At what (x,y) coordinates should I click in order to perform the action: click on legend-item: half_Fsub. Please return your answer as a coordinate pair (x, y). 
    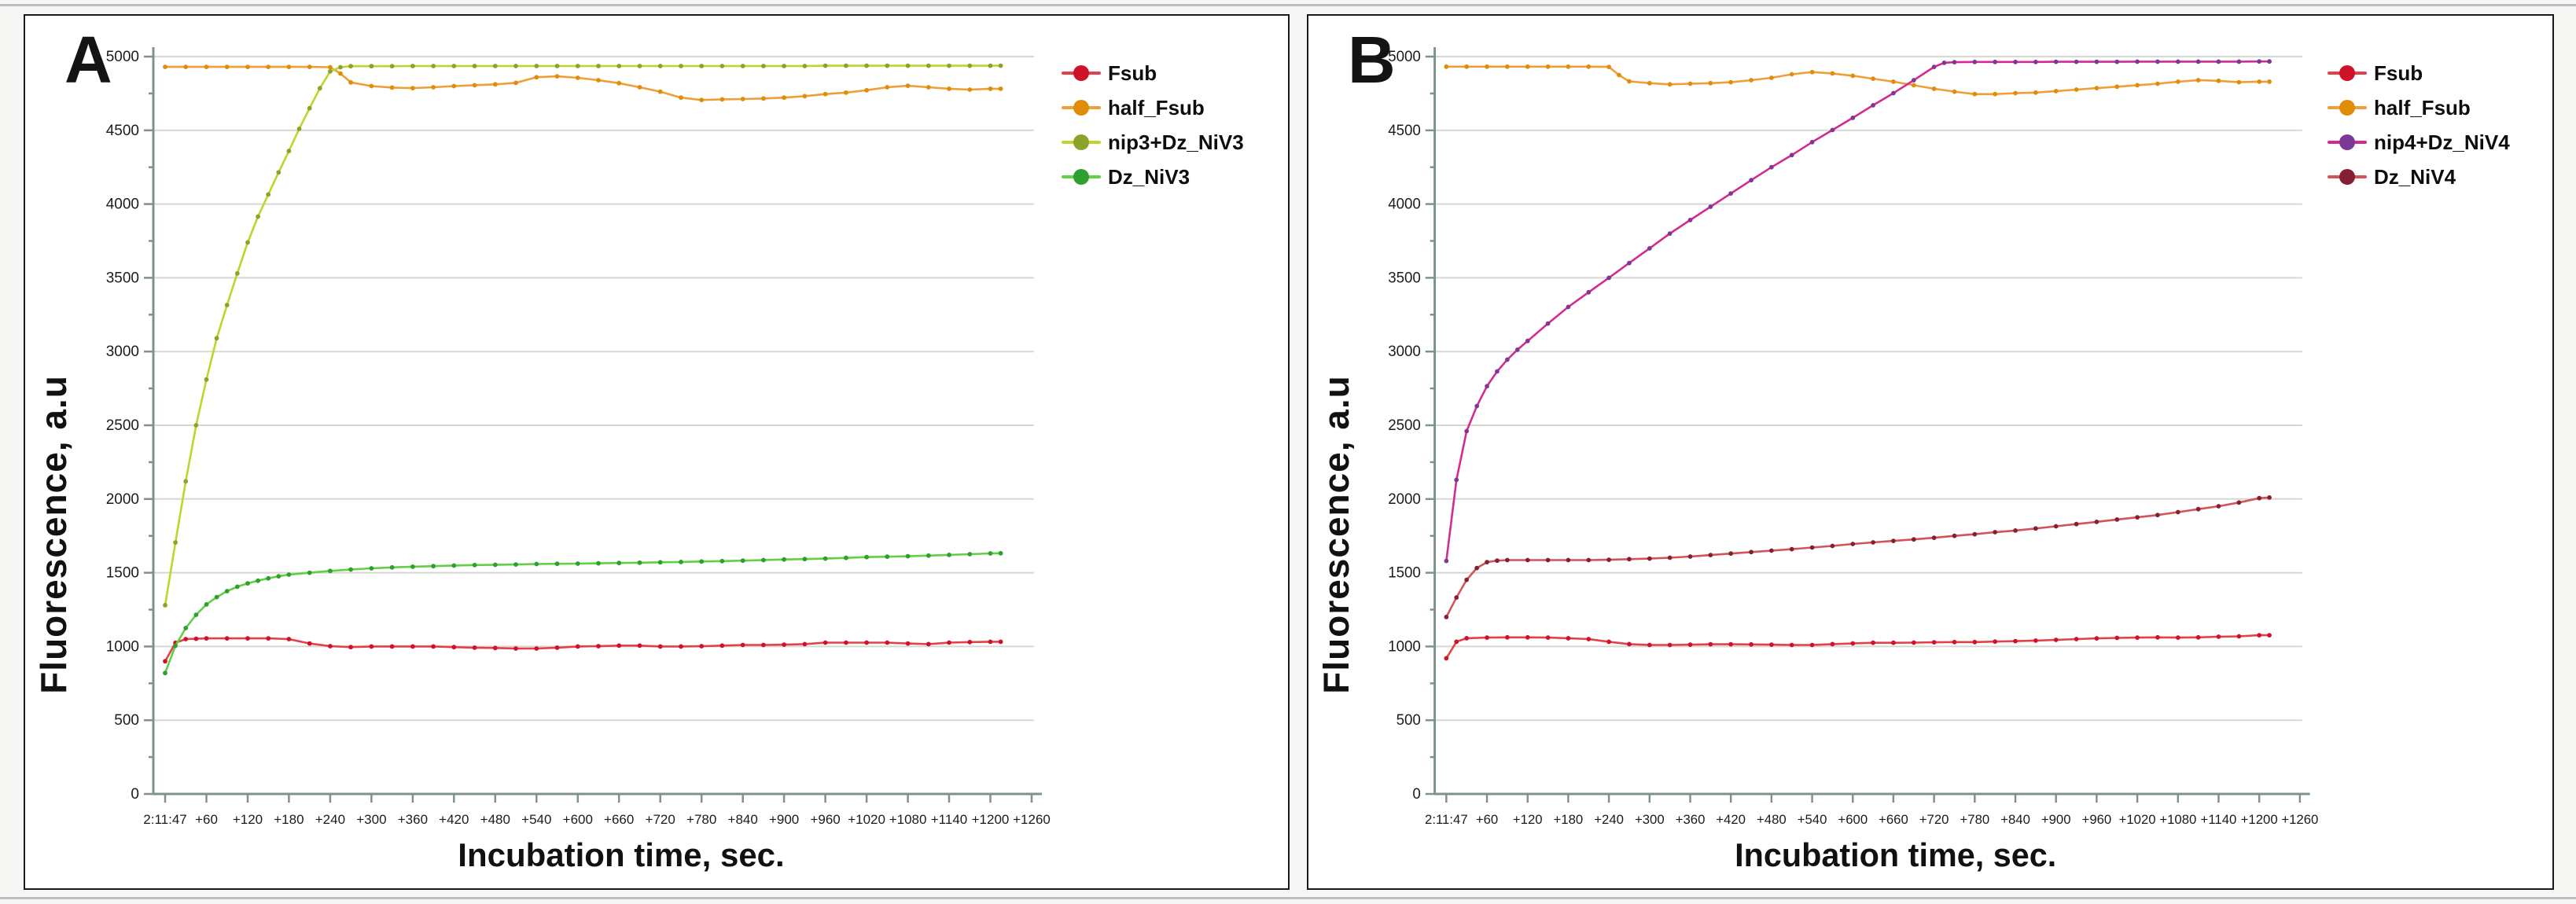
    Looking at the image, I should click on (1153, 107).